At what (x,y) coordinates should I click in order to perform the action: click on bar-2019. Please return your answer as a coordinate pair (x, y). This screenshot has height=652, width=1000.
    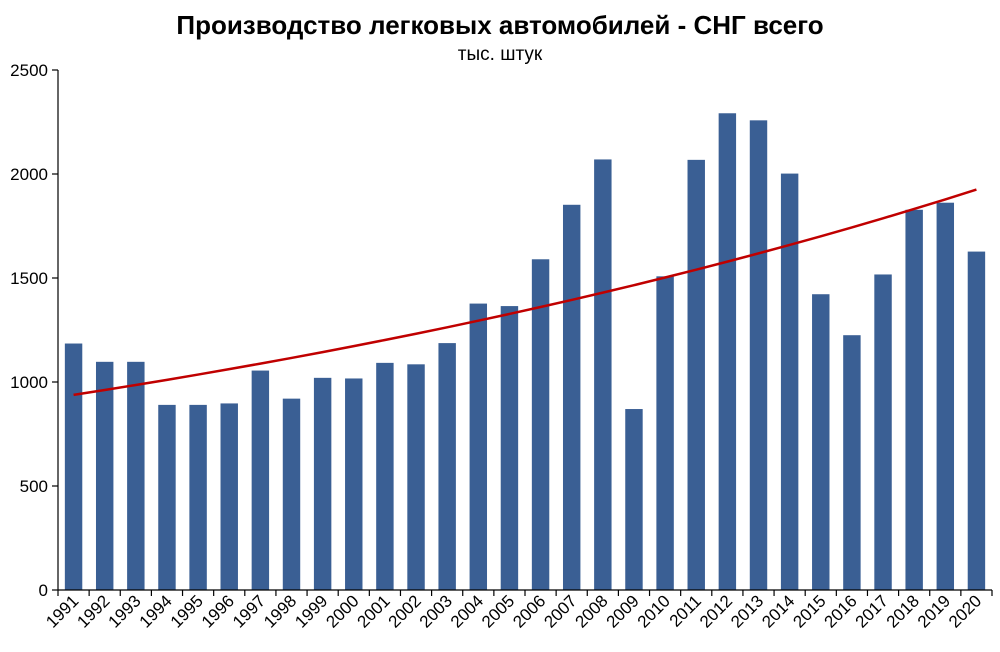
    Looking at the image, I should click on (945, 396).